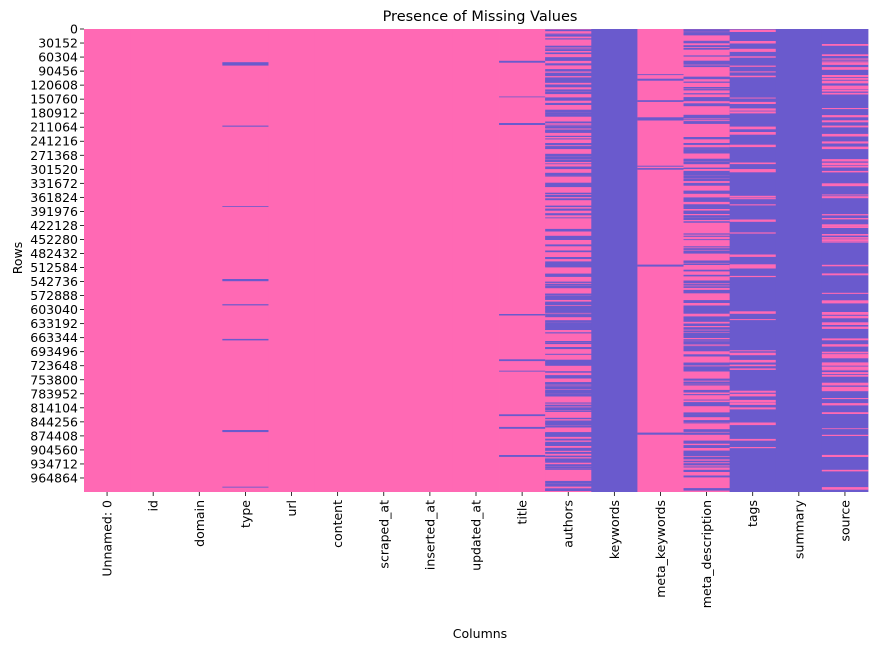  What do you see at coordinates (54, 379) in the screenshot?
I see `y-tick-label: 753800` at bounding box center [54, 379].